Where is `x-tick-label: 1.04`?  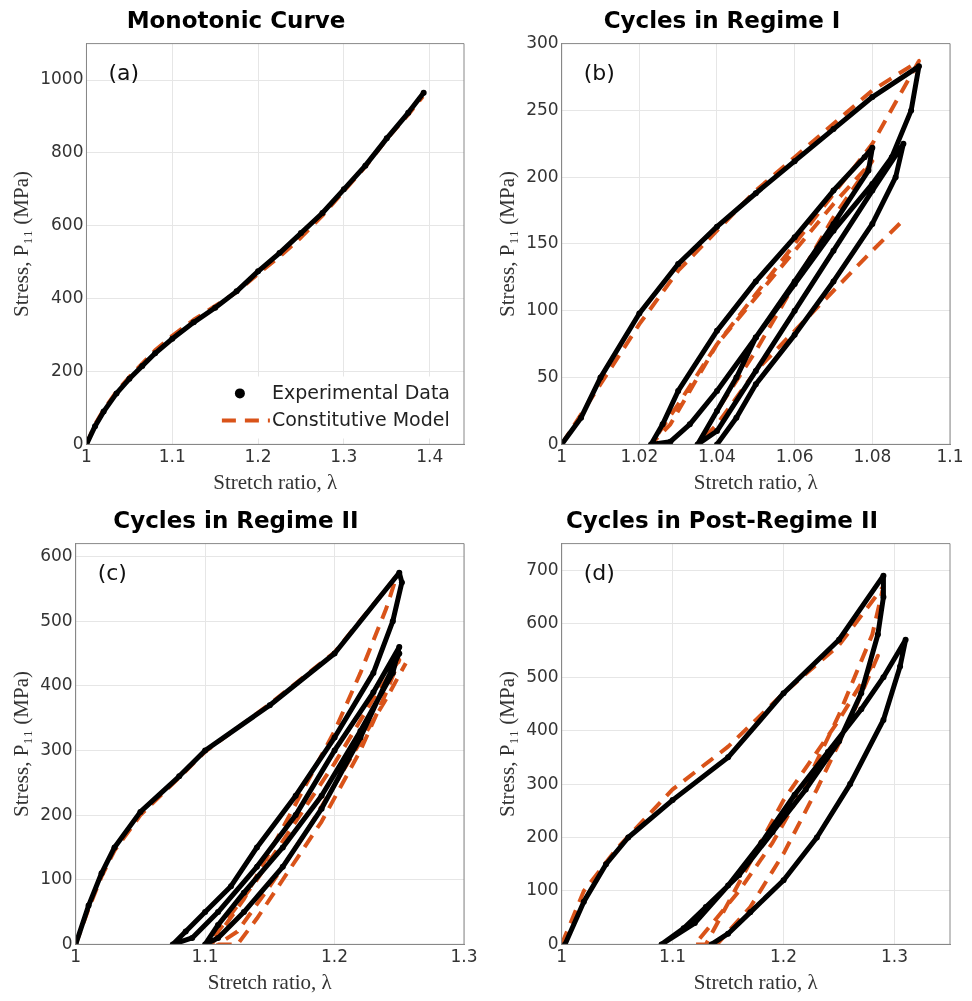 x-tick-label: 1.04 is located at coordinates (717, 456).